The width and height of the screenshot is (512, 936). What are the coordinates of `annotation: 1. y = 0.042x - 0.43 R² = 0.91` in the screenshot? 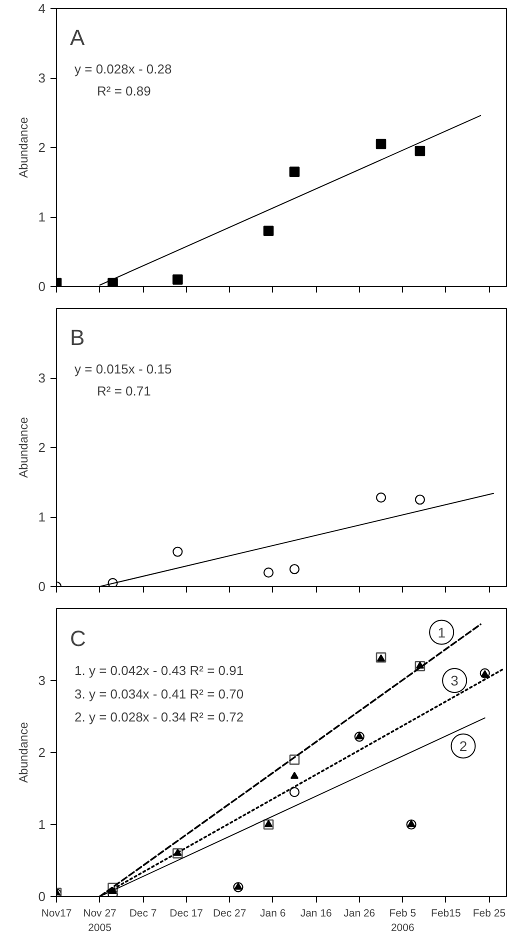 It's located at (159, 670).